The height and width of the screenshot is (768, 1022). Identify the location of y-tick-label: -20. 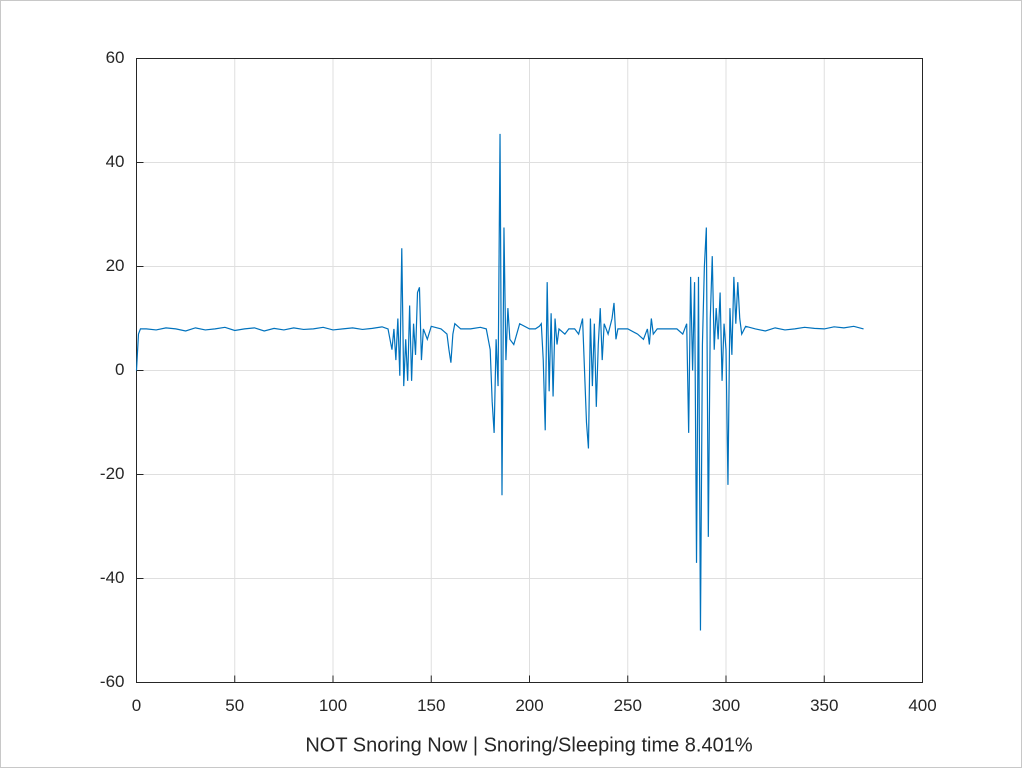
(112, 473).